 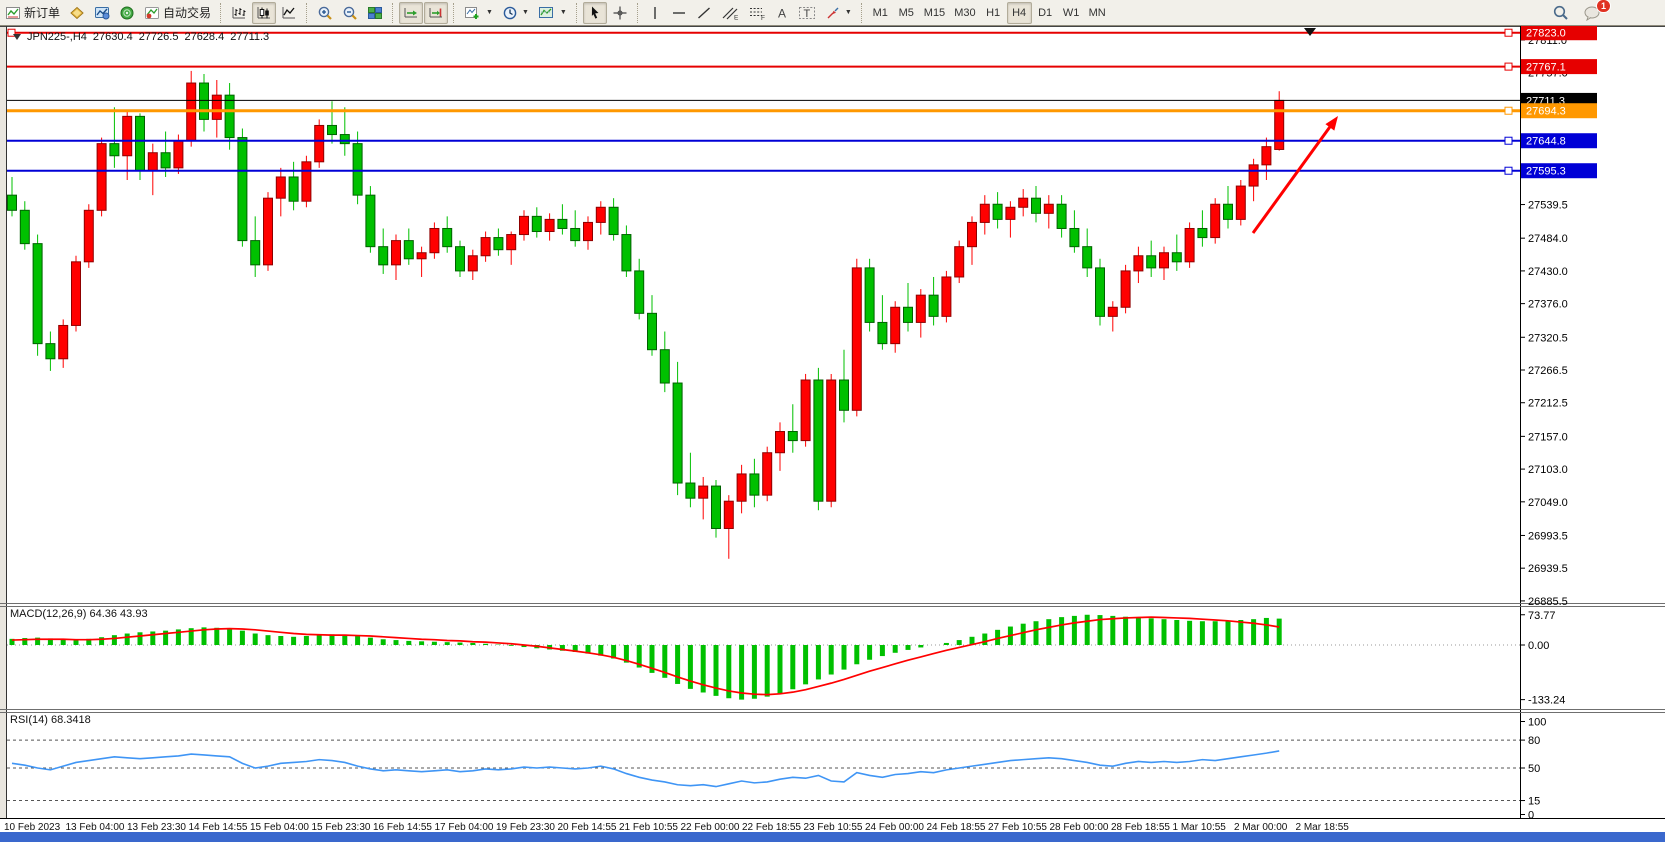 What do you see at coordinates (934, 12) in the screenshot?
I see `timeframe-button-m15: M15` at bounding box center [934, 12].